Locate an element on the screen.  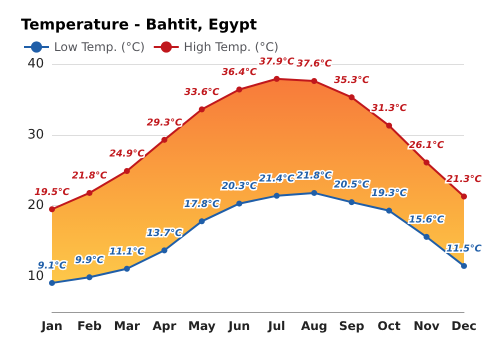
y-tick-label: 30 is located at coordinates (35, 134).